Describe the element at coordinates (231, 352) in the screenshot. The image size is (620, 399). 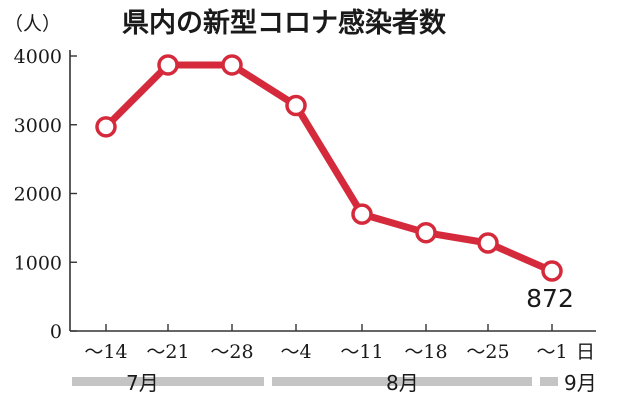
I see `x-tick-label: ～28` at that location.